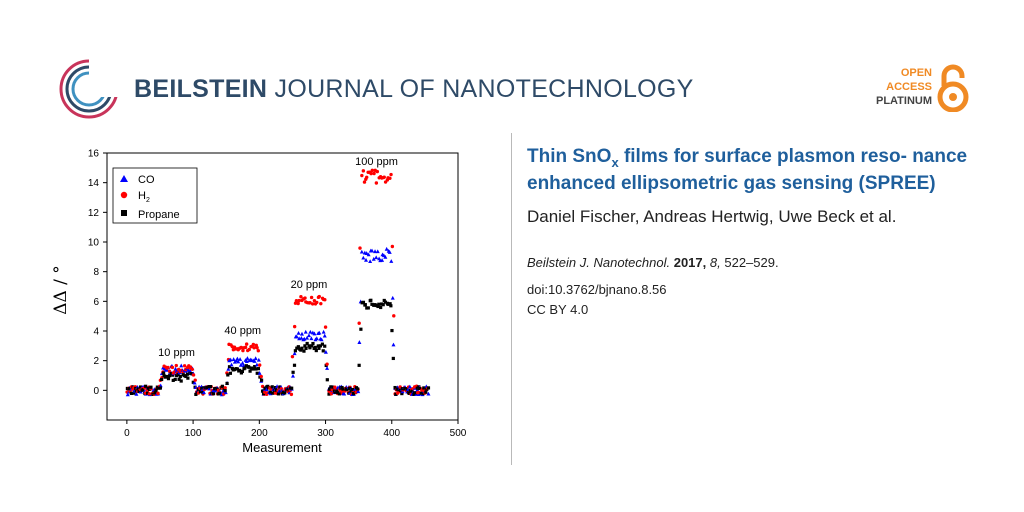 The width and height of the screenshot is (1024, 512). I want to click on open-access-badge: OPEN ACCESS PLATINUM, so click(915, 90).